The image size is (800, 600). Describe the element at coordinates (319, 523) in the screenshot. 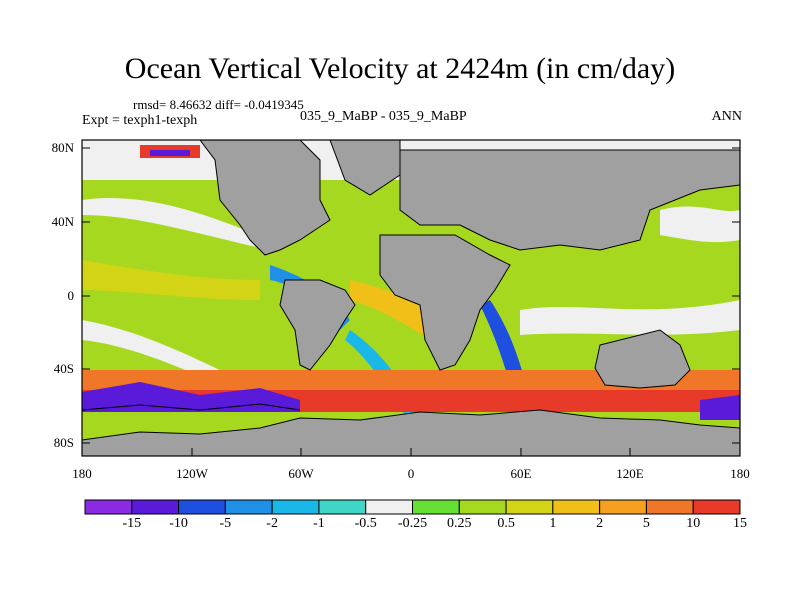

I see `colorbar-label: -1` at that location.